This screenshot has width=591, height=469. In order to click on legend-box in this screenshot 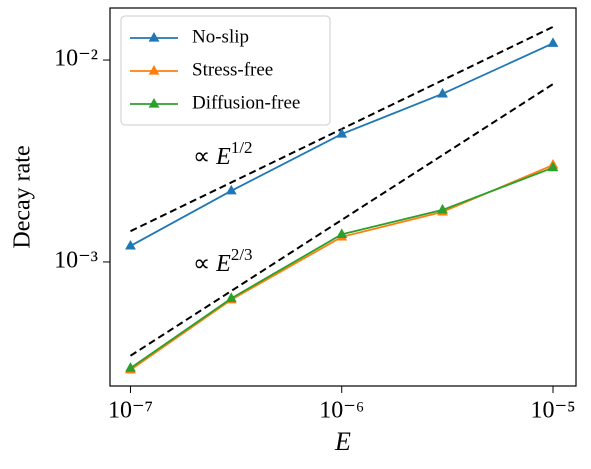, I will do `click(225, 70)`.